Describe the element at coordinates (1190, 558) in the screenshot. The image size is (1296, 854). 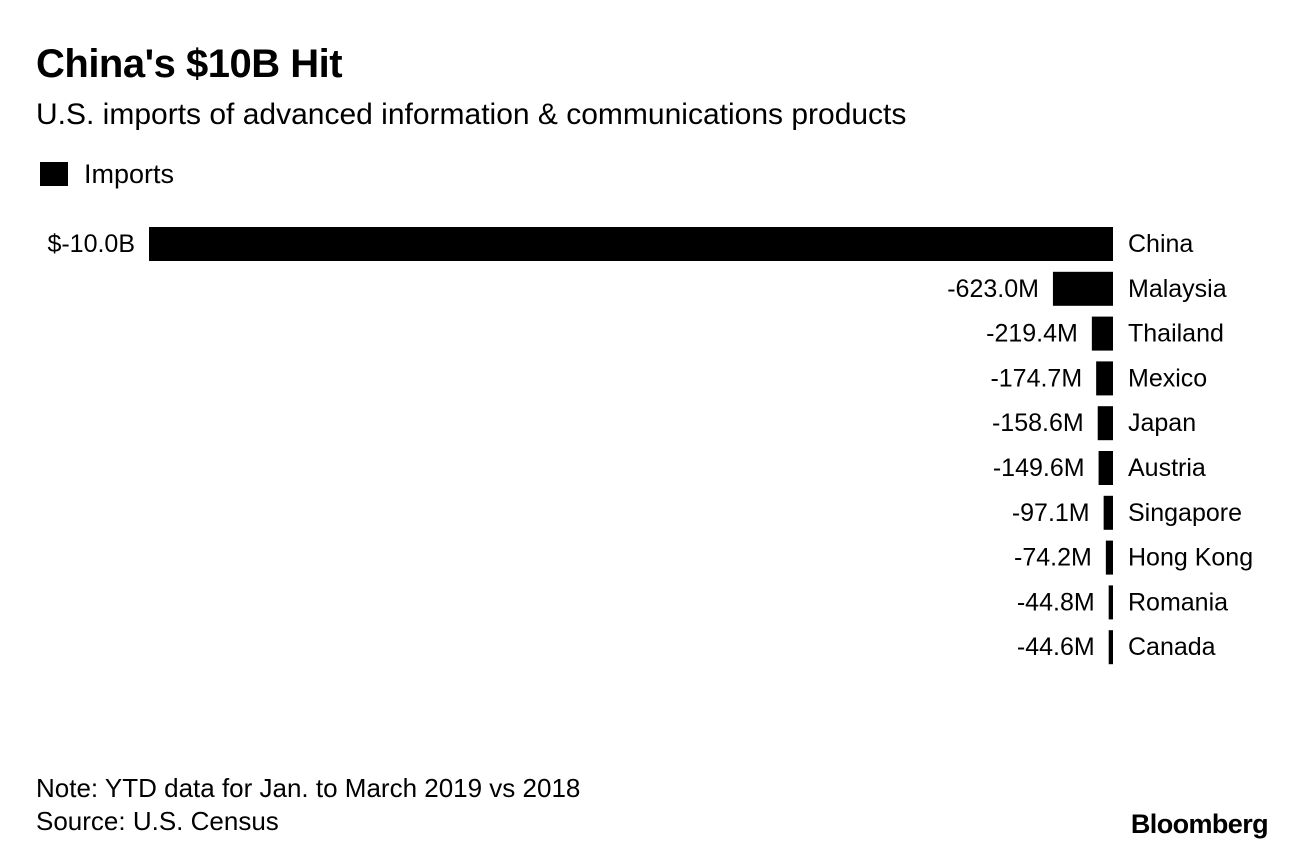
I see `category-label-hong-kong: Hong Kong` at that location.